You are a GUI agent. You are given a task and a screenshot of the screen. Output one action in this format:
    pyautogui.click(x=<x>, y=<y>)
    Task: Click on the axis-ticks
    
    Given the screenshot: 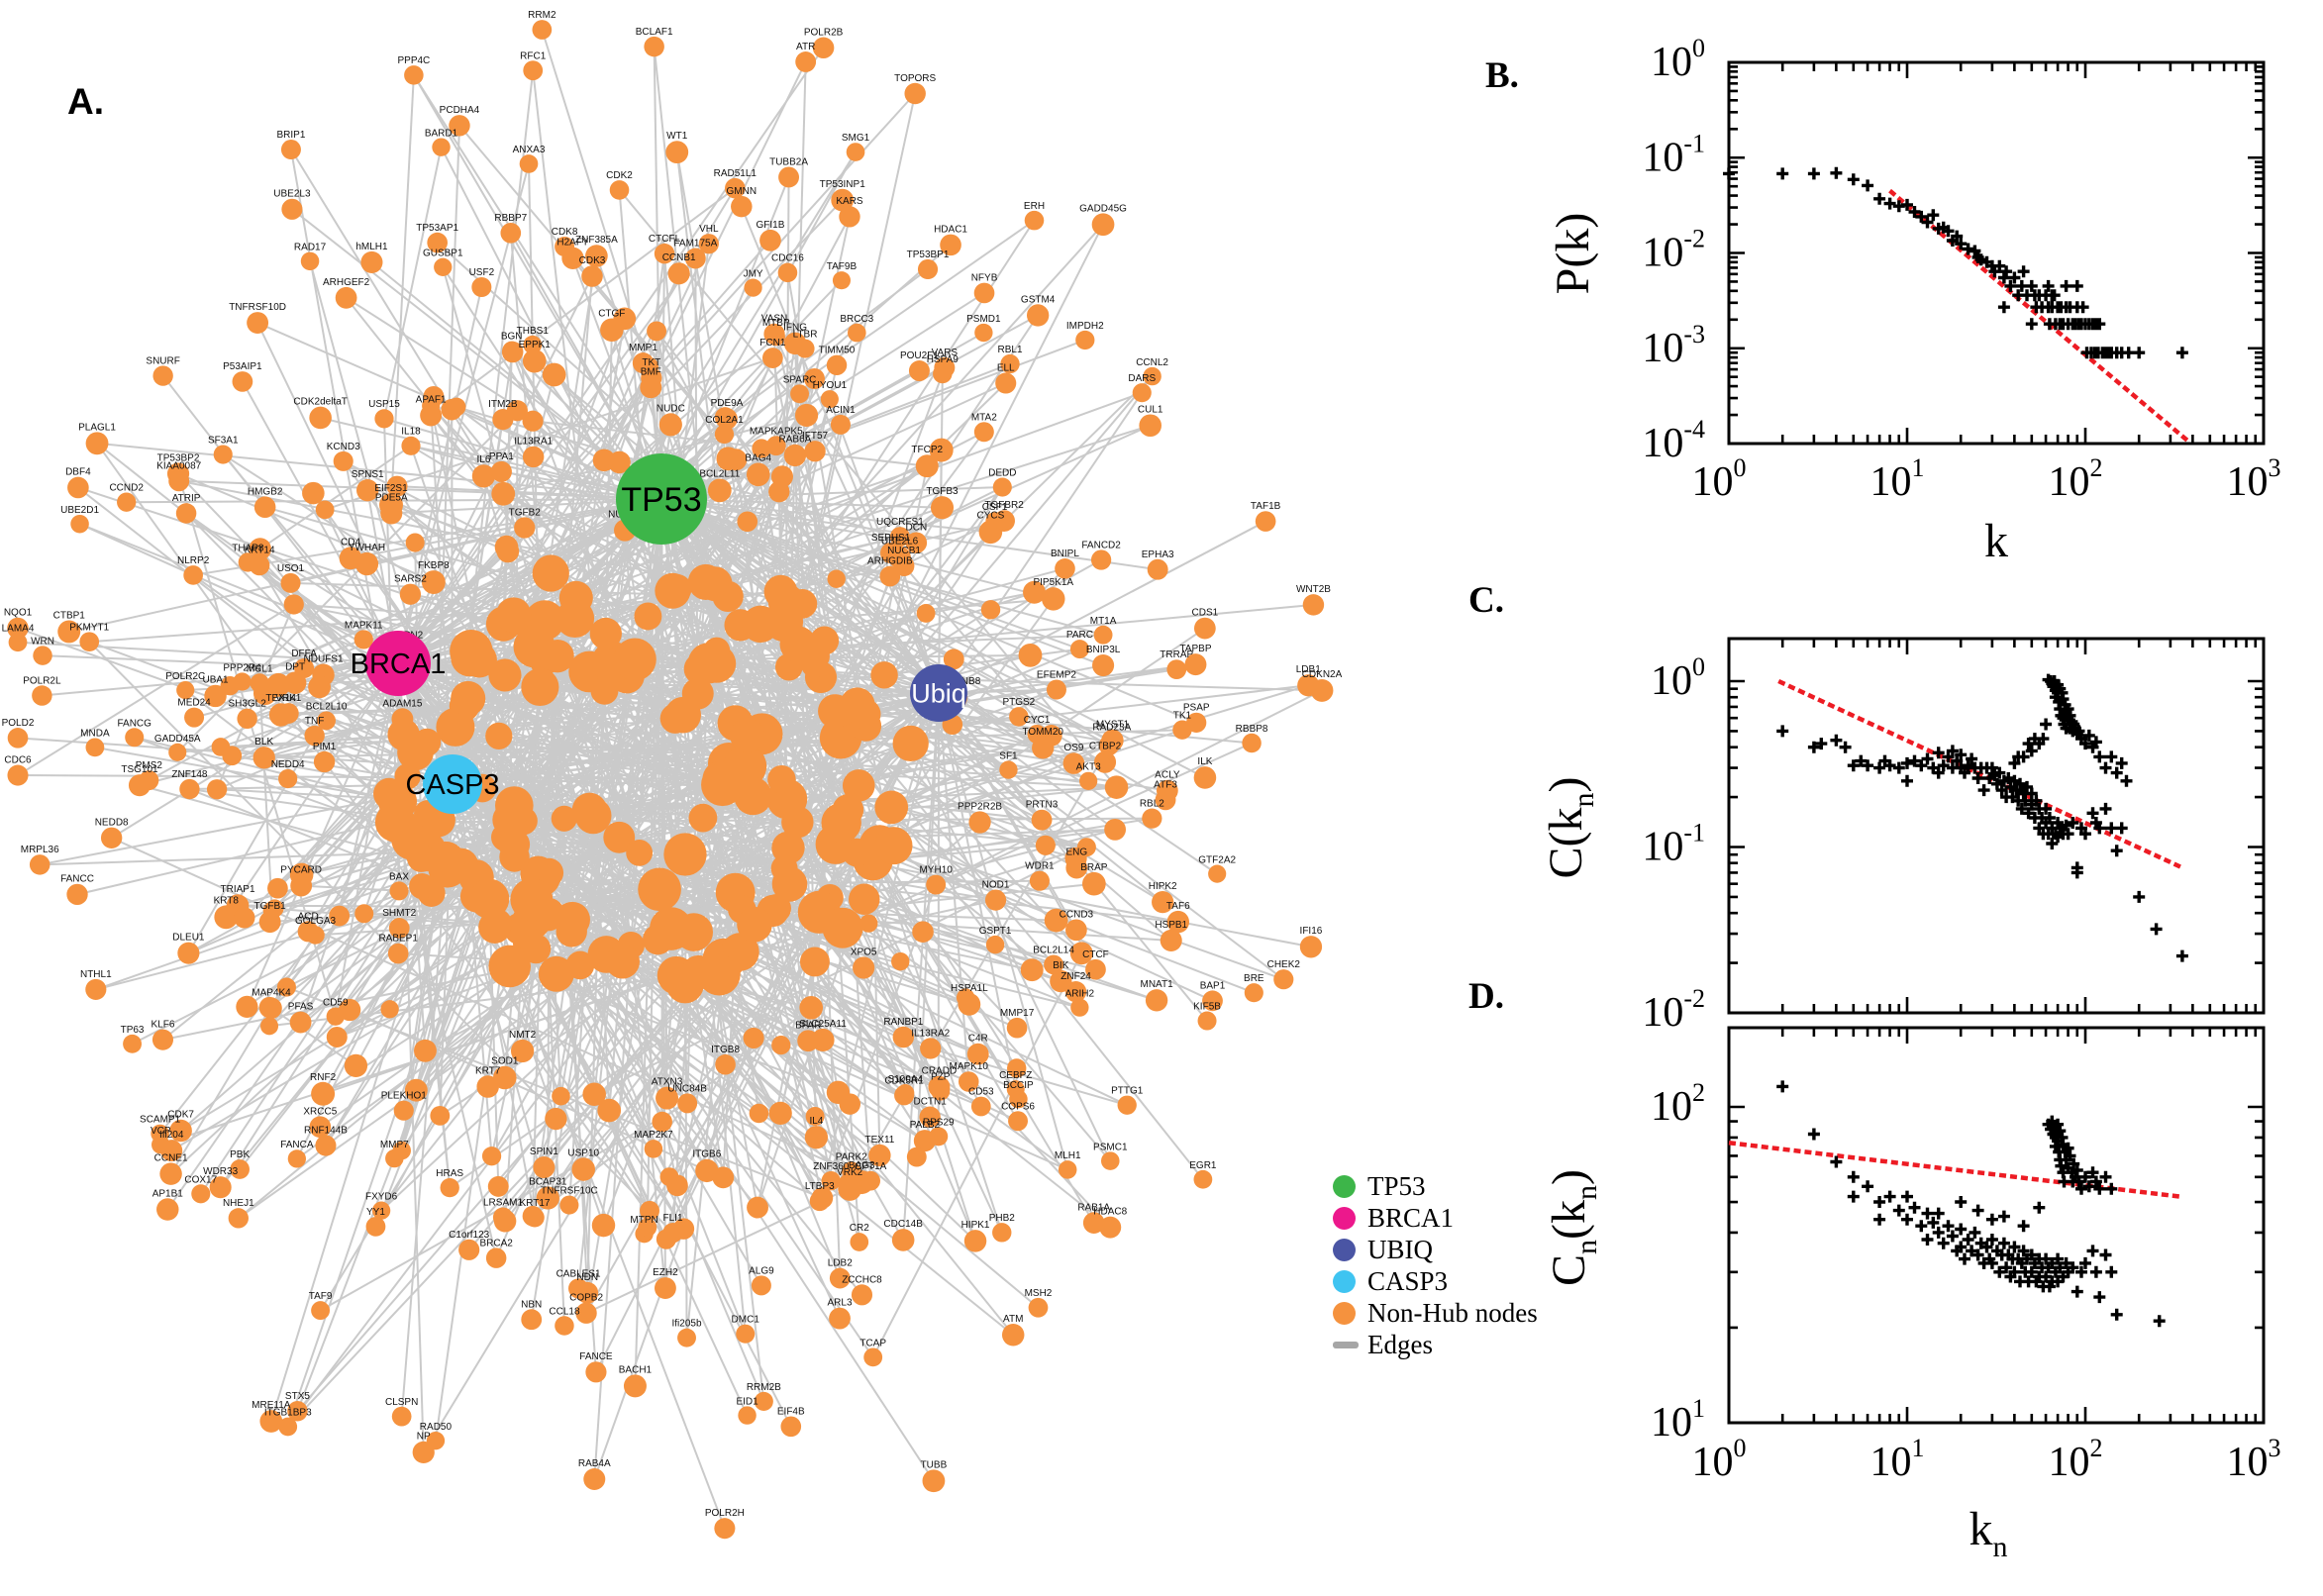 What is the action you would take?
    pyautogui.click(x=1997, y=253)
    